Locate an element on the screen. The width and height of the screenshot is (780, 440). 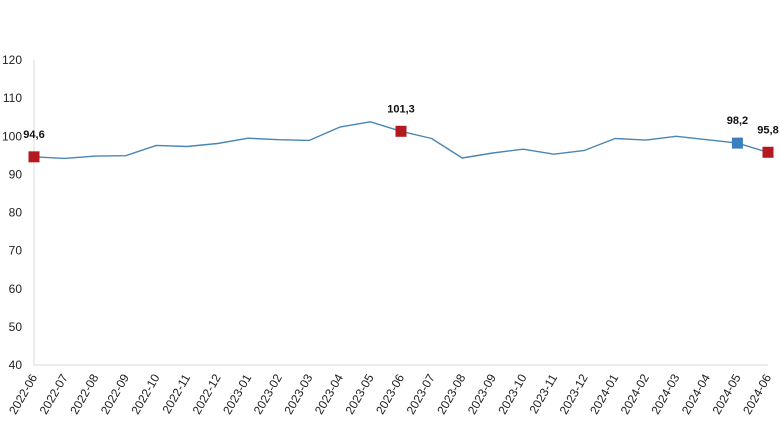
y-tick-label: 120 is located at coordinates (12, 60).